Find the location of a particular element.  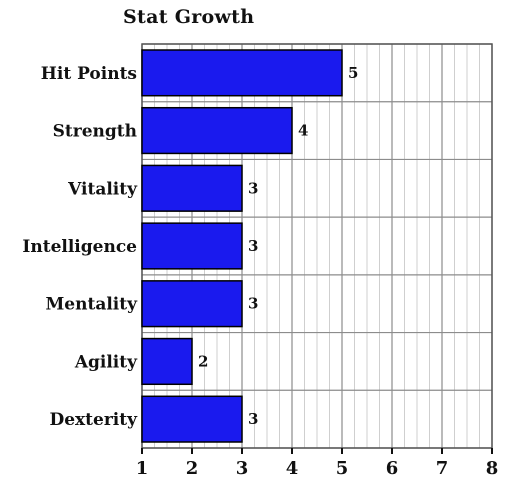

x-tick-label: 1 is located at coordinates (142, 468).